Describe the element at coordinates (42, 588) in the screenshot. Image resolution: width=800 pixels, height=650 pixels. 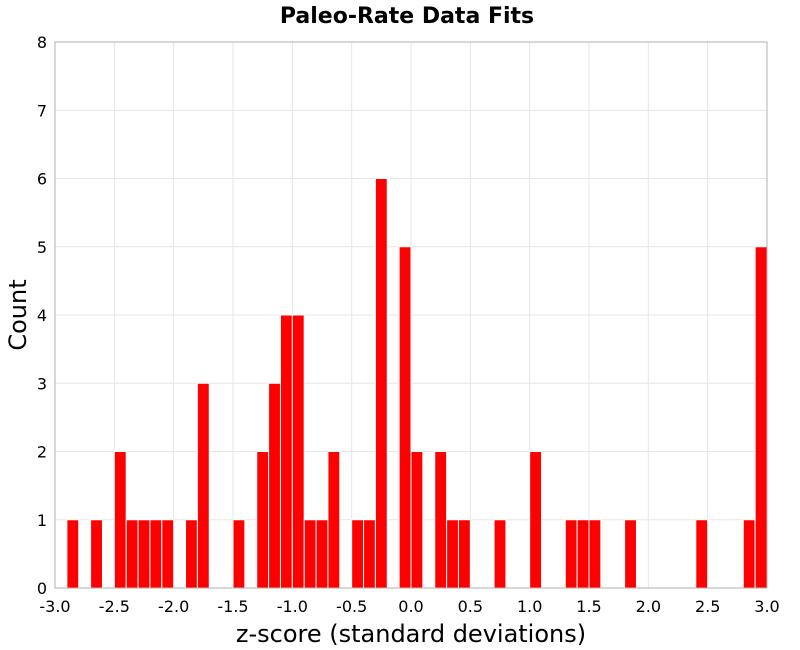
I see `y-tick-label: 0` at that location.